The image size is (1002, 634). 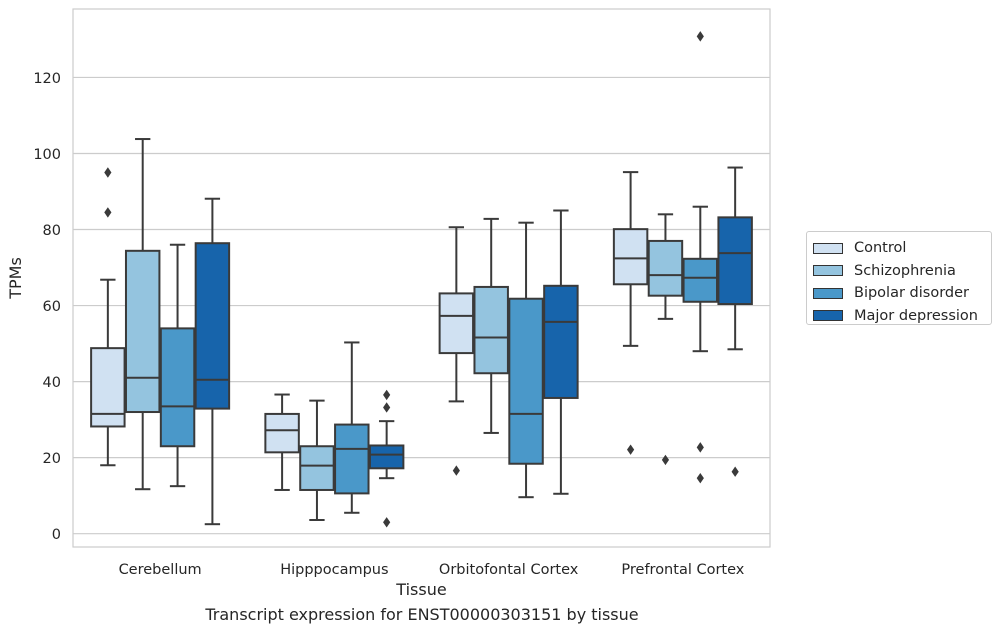 I want to click on x-tick-label: Orbitofontal Cortex, so click(x=509, y=570).